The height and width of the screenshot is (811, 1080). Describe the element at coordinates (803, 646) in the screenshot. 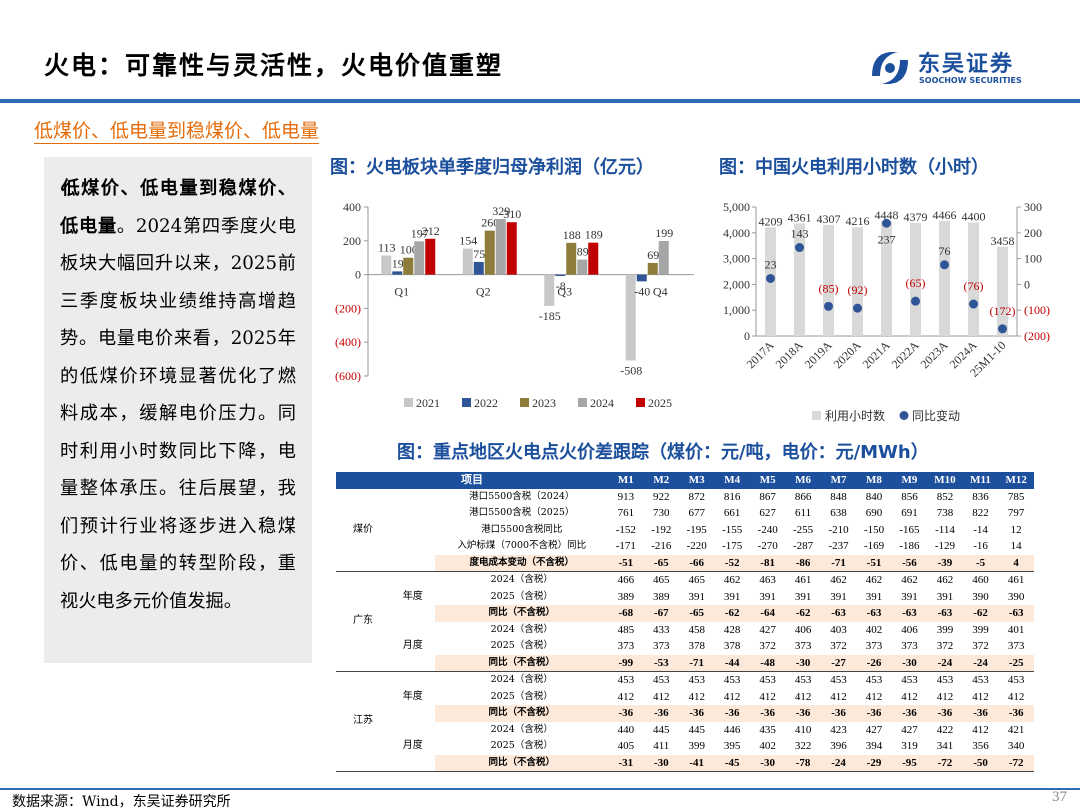

I see `table-cell: 373` at that location.